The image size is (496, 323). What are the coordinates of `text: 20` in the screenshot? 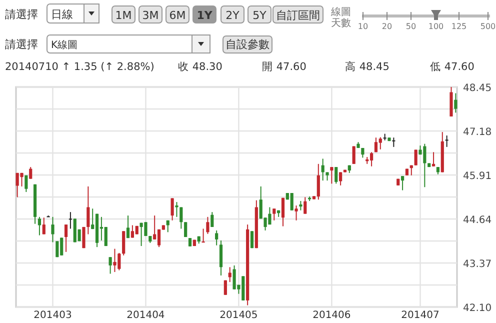 It's located at (387, 26).